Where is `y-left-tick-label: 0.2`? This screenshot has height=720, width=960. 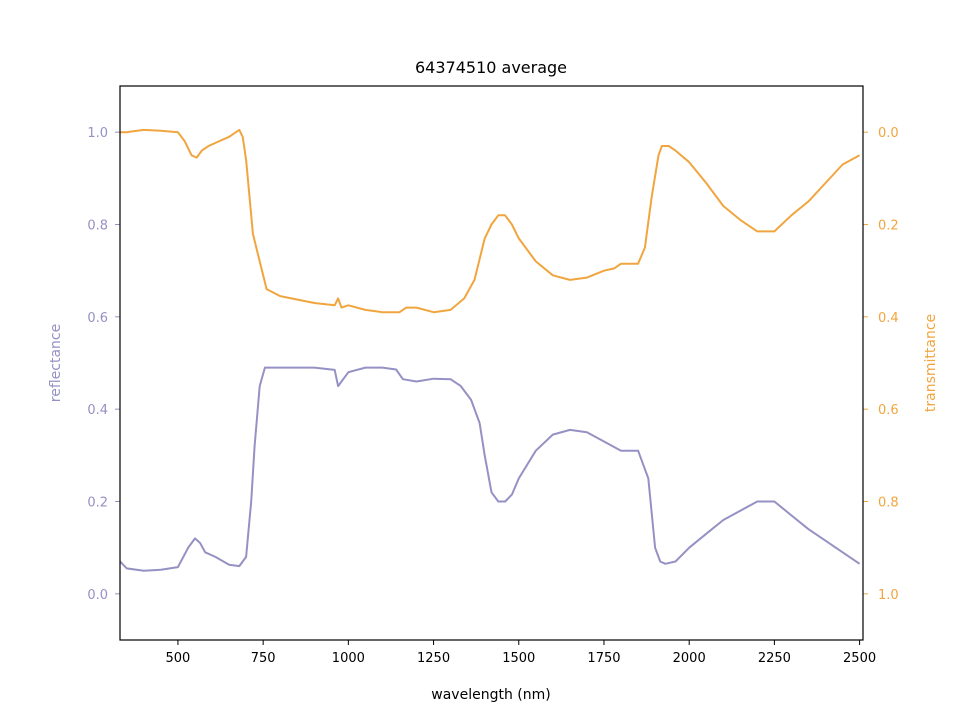
y-left-tick-label: 0.2 is located at coordinates (97, 503).